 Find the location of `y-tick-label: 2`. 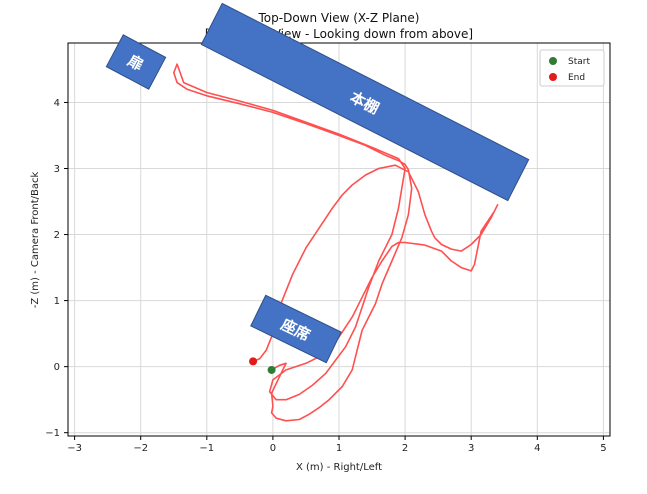

y-tick-label: 2 is located at coordinates (57, 235).